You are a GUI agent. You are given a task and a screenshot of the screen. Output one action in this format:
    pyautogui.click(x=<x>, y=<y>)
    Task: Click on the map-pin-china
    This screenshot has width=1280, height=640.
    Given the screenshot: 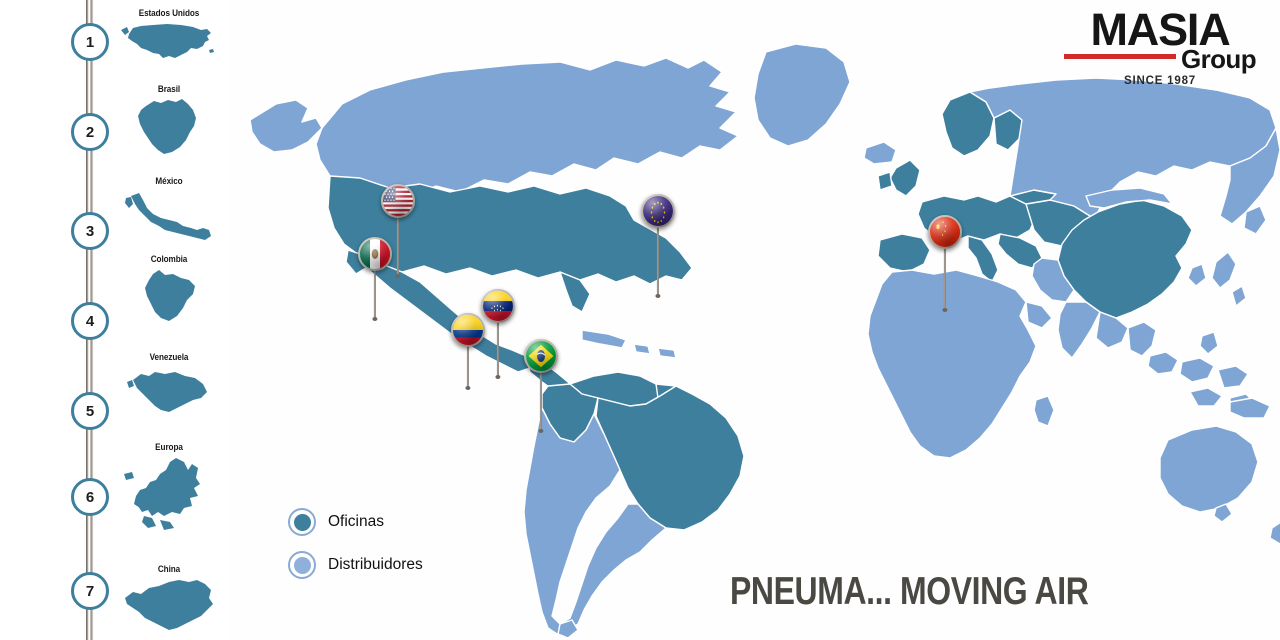 What is the action you would take?
    pyautogui.click(x=945, y=265)
    